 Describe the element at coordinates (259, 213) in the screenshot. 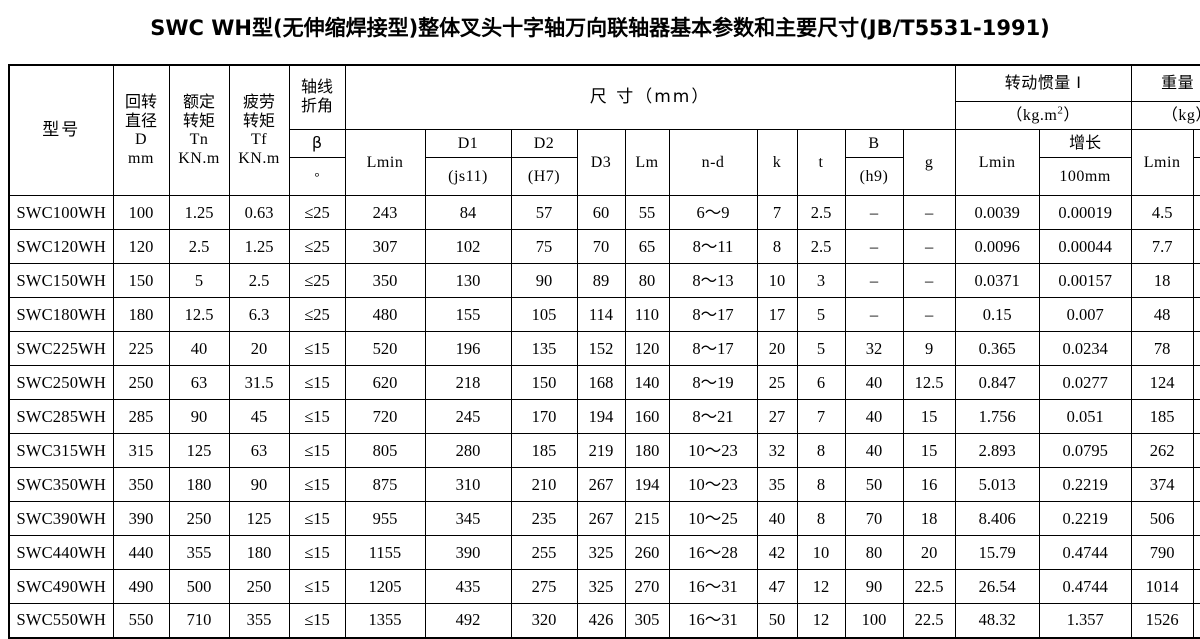

I see `cell-Tf: 0.63` at that location.